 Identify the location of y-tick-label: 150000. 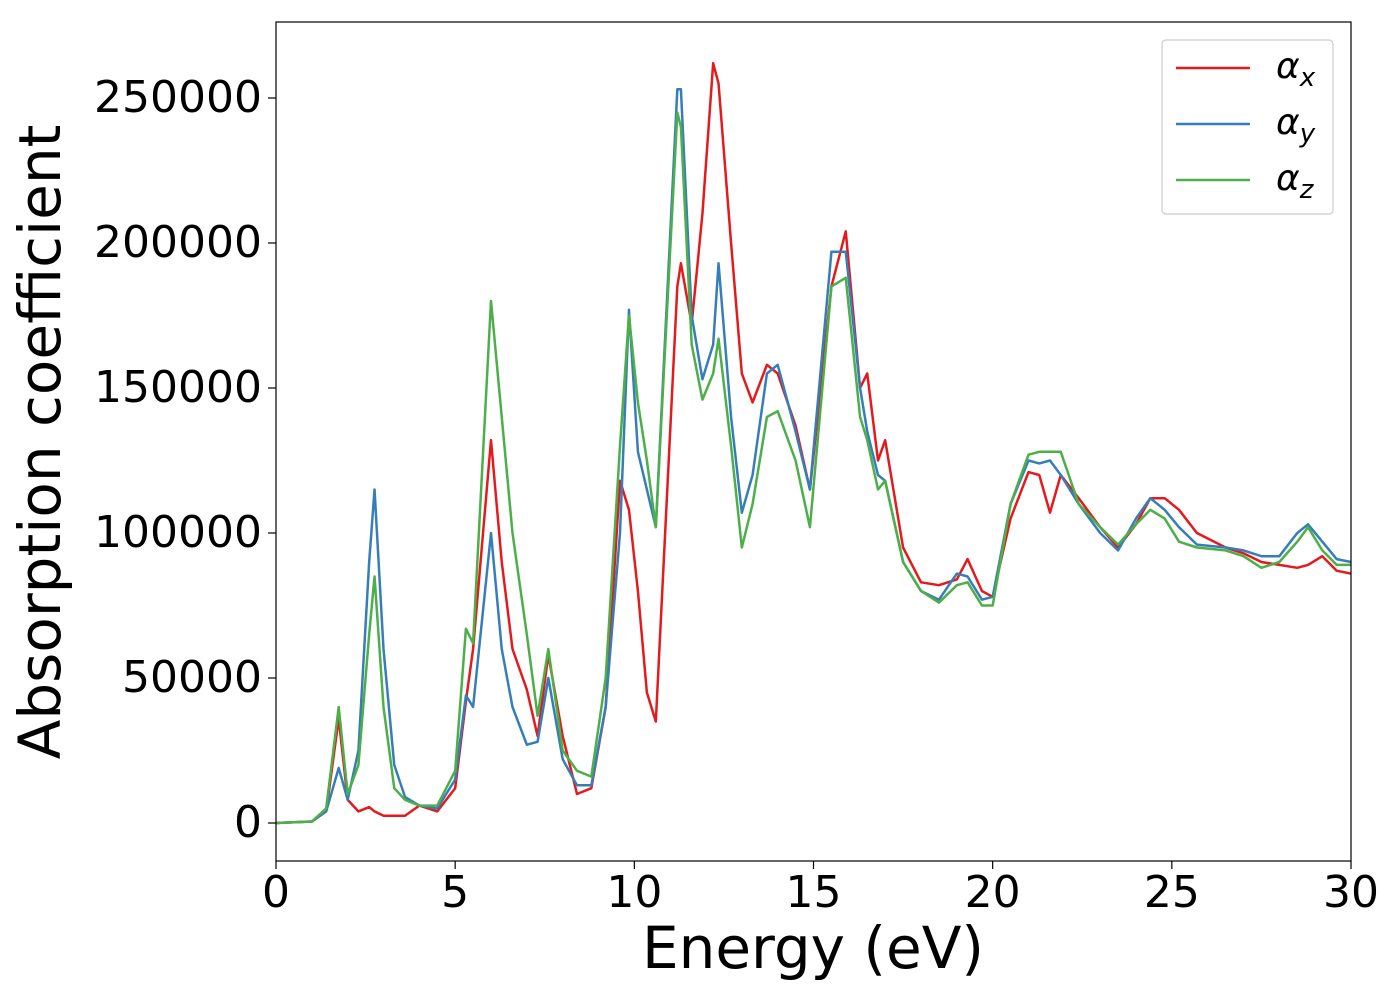
(178, 387).